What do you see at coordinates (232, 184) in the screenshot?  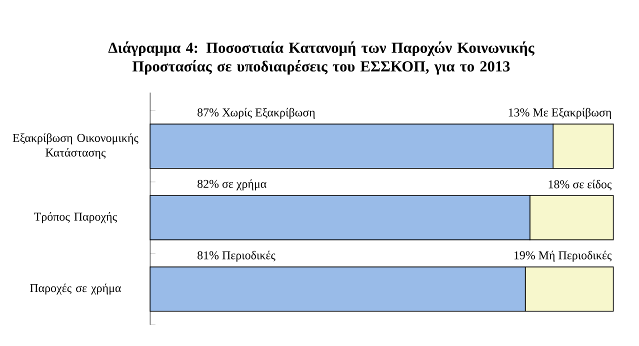 I see `data-label: 82% σε χρήμα` at bounding box center [232, 184].